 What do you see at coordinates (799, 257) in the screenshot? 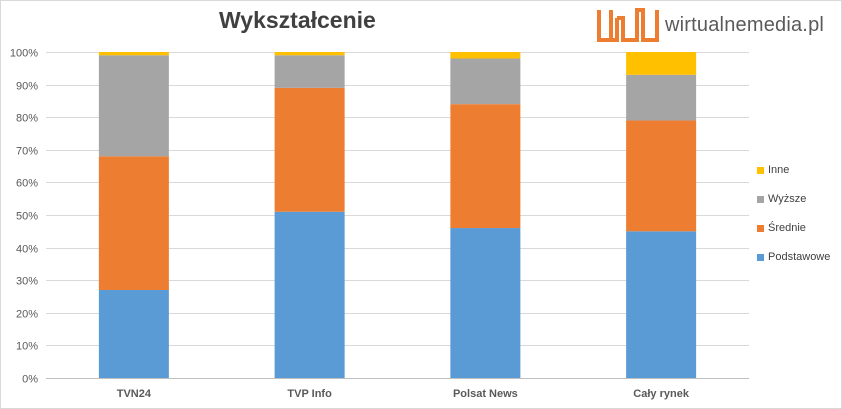
I see `legend-label: Podstawowe` at bounding box center [799, 257].